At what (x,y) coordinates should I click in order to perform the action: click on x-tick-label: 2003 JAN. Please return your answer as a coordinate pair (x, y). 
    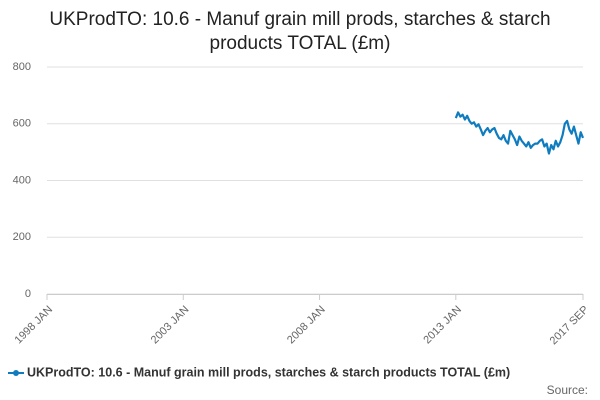
    Looking at the image, I should click on (170, 325).